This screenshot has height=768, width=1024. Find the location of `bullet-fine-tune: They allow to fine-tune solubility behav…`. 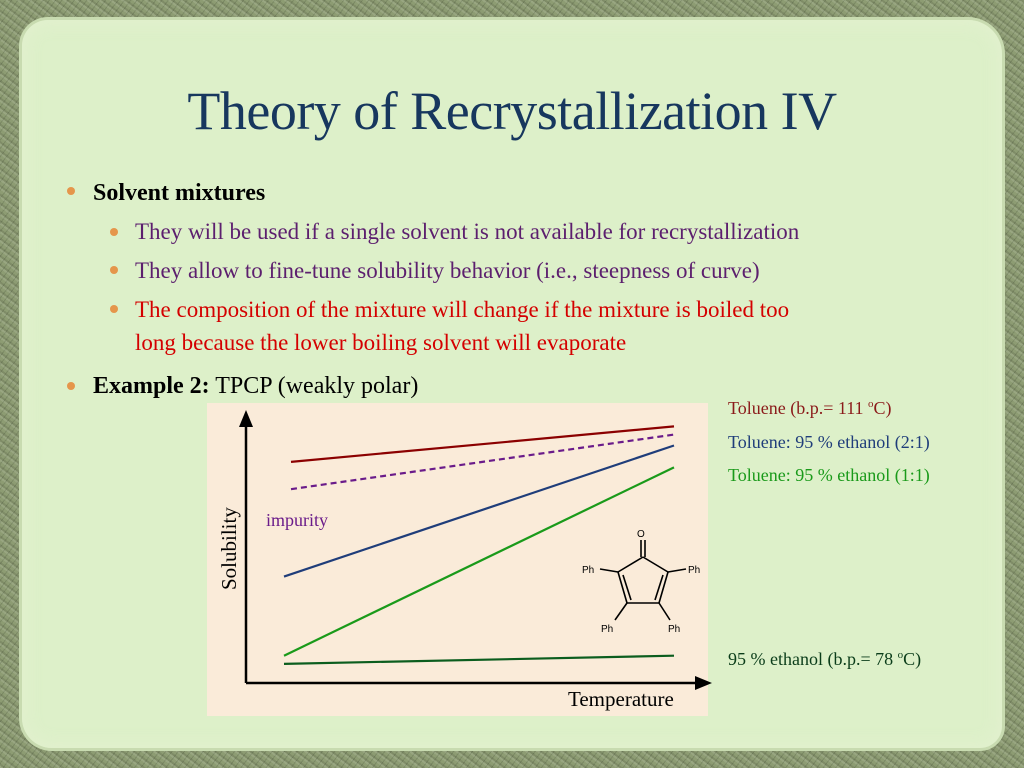

bullet-fine-tune: They allow to fine-tune solubility behav… is located at coordinates (447, 270).